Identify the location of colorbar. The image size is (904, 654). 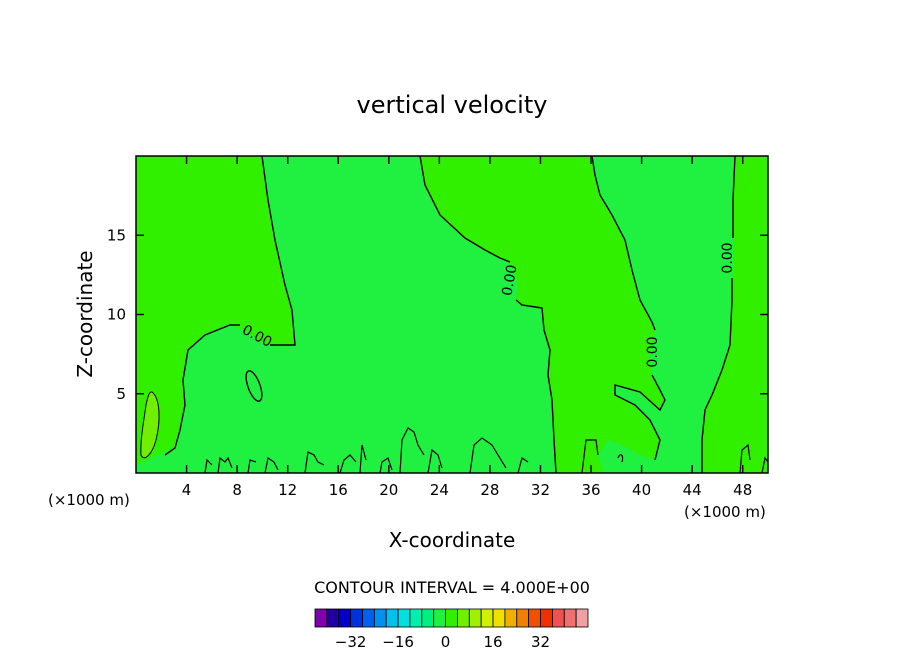
(451, 618).